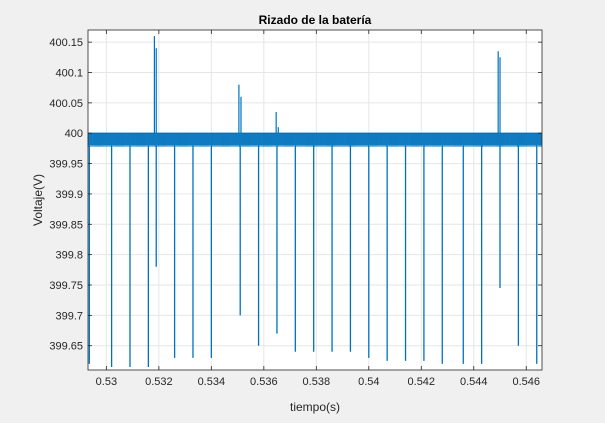 The height and width of the screenshot is (423, 605). I want to click on x-tick-label: 0.534, so click(212, 382).